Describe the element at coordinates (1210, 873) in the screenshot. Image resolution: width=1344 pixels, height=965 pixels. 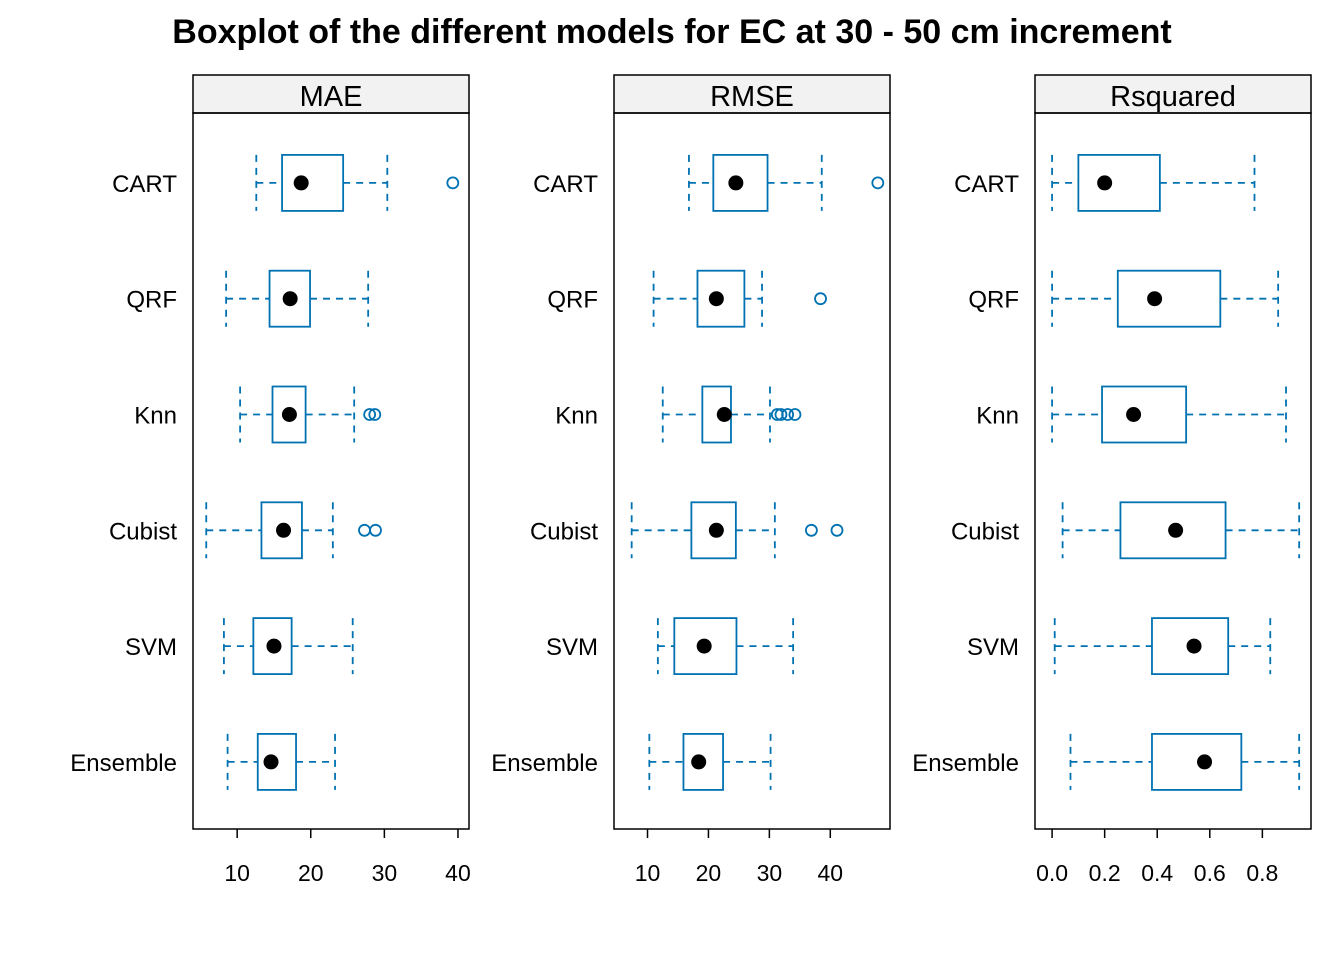
I see `x-tick-label: 0.6` at that location.